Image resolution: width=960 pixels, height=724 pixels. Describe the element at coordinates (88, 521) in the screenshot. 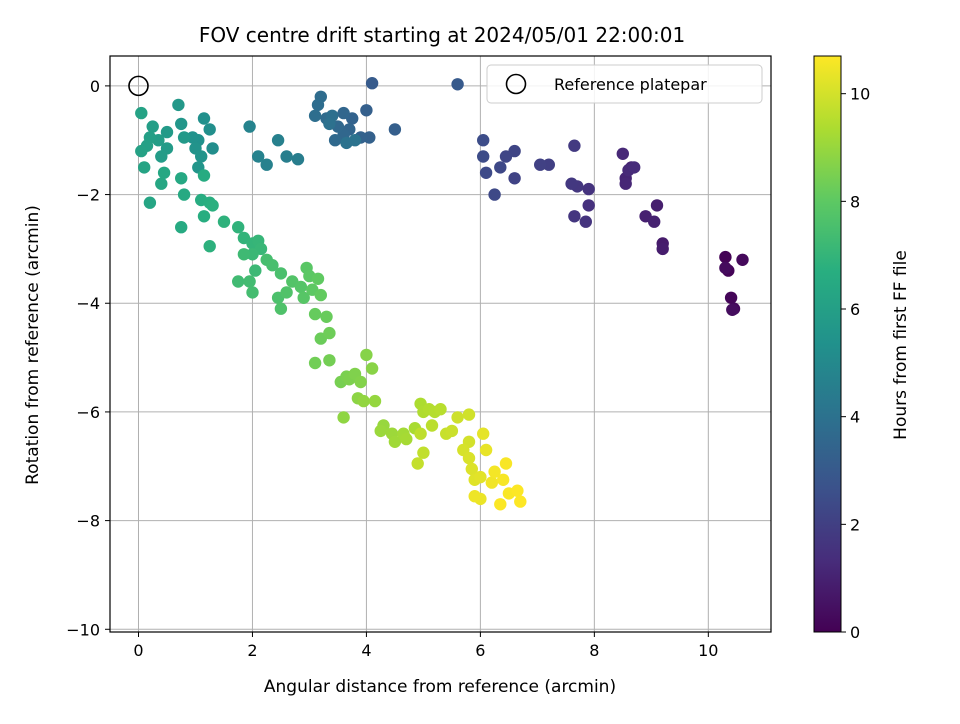

I see `y-tick-label: −8` at that location.